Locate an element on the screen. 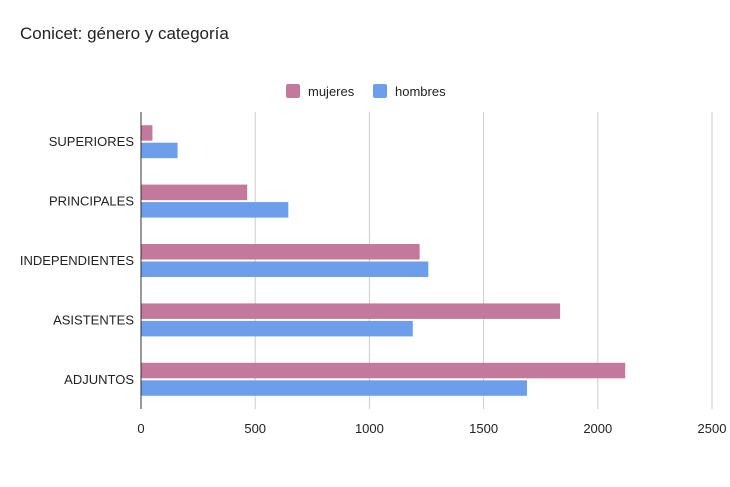 The height and width of the screenshot is (487, 730). legend: mujeres hombres is located at coordinates (366, 91).